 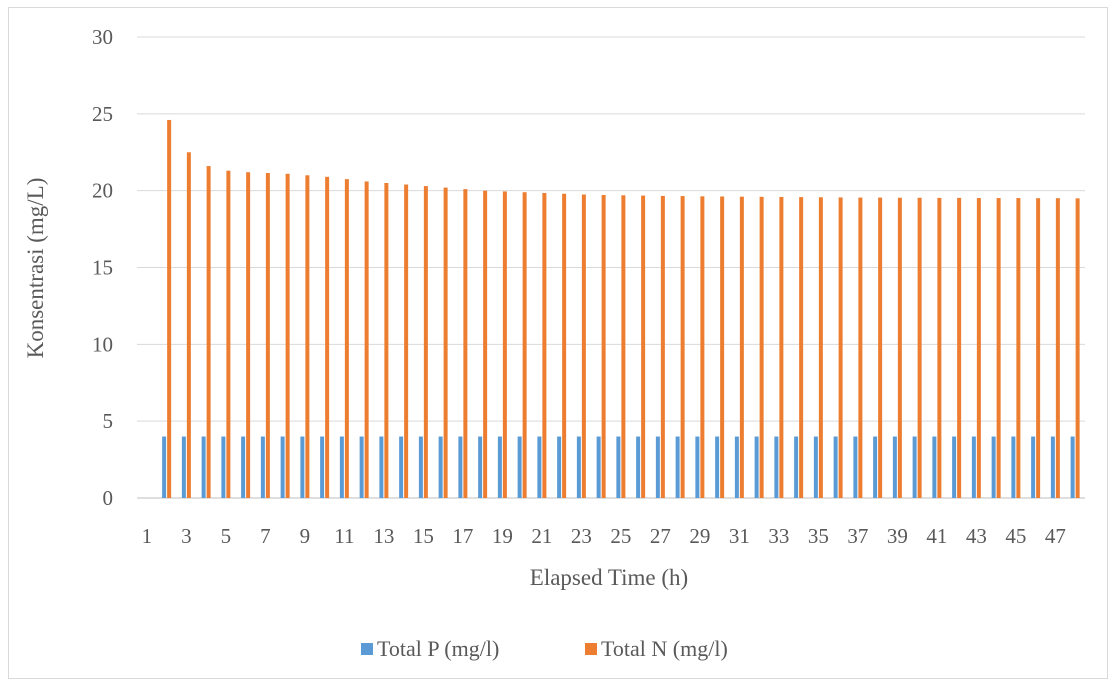 I want to click on x-tick-label: 29, so click(x=699, y=536).